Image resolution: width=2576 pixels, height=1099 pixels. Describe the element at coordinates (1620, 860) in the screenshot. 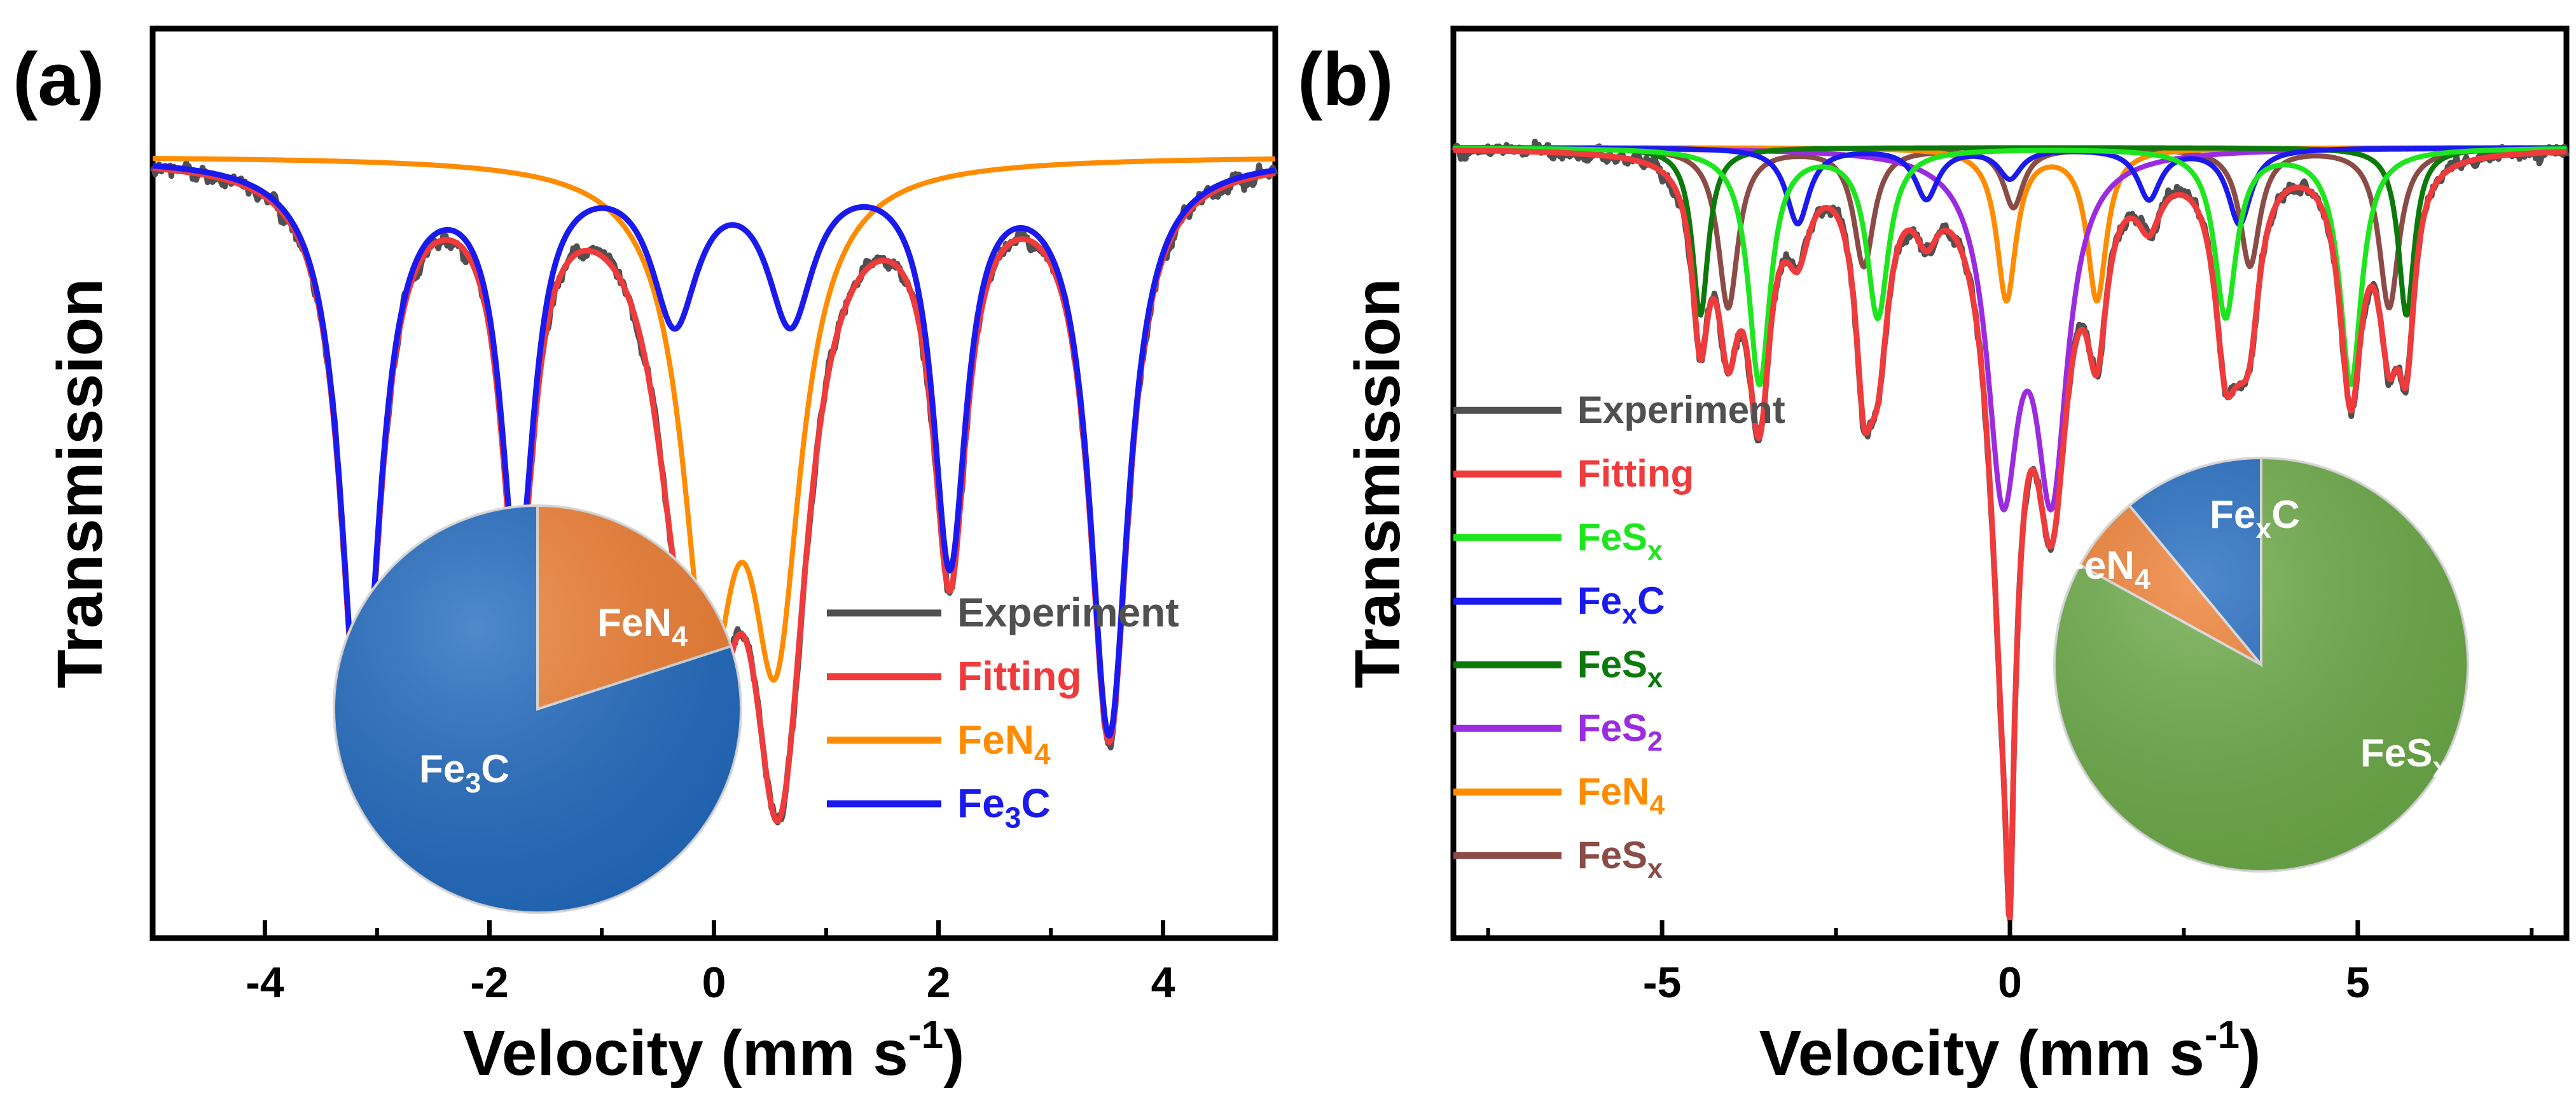

I see `legend-entry-fesx-brown-: FeSx` at that location.